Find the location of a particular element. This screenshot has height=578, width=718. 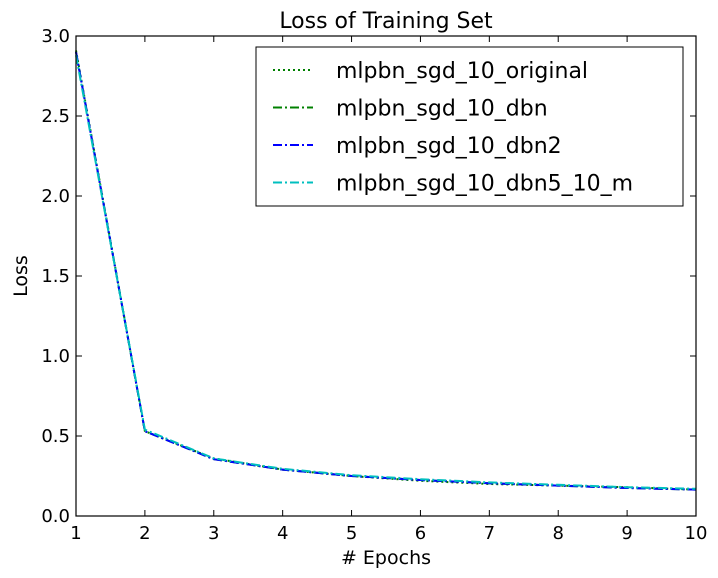

x-tick-label: 6 is located at coordinates (420, 533).